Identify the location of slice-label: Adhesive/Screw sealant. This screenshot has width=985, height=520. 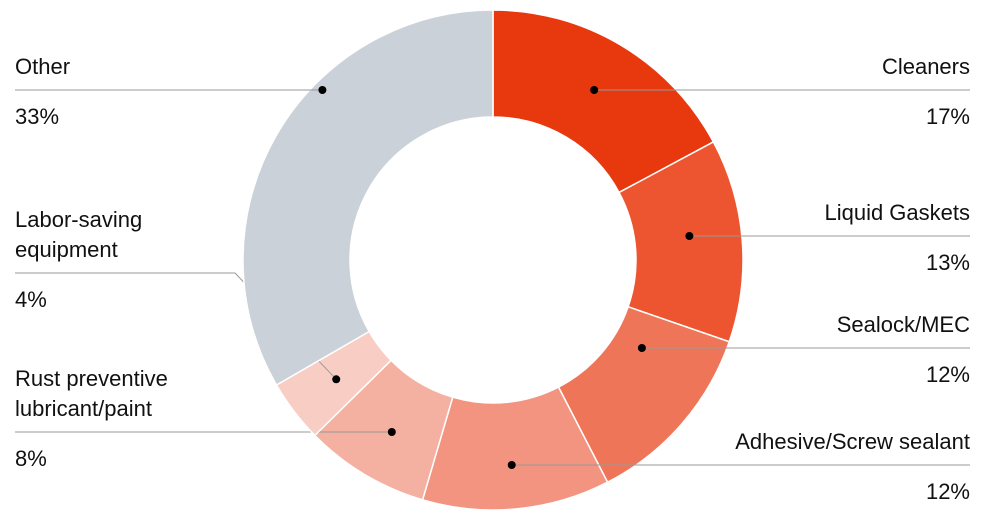
(852, 441).